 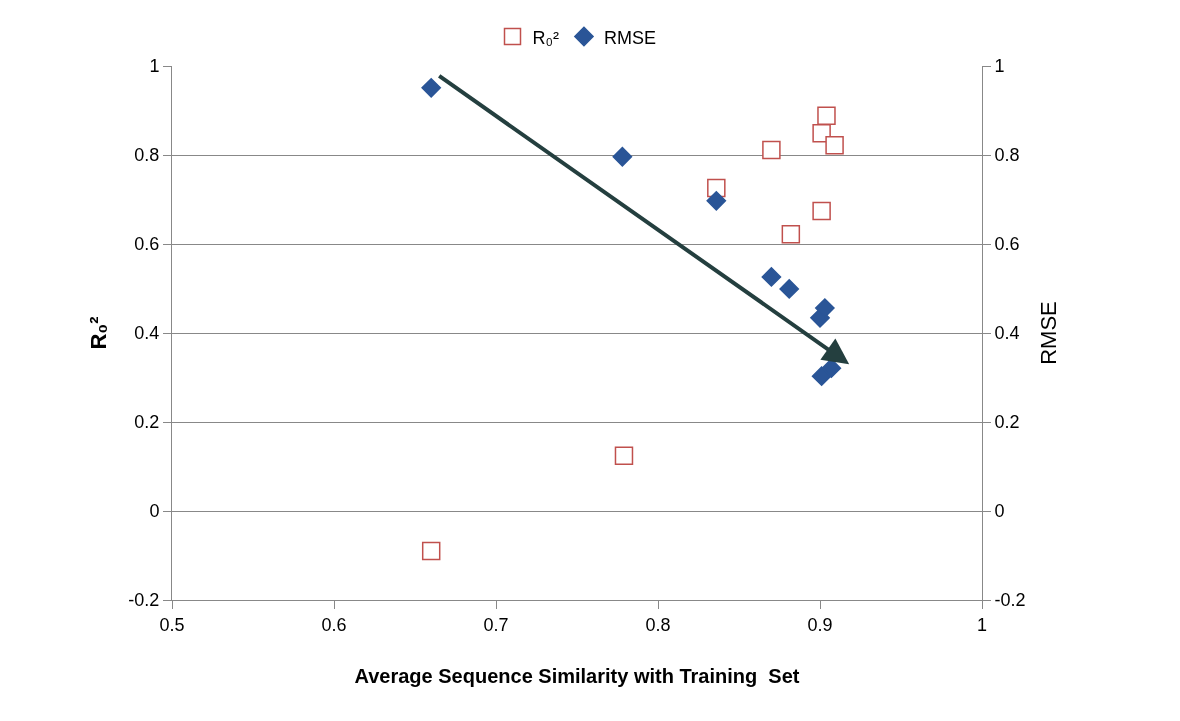 What do you see at coordinates (999, 66) in the screenshot?
I see `y2-tick-label: 1` at bounding box center [999, 66].